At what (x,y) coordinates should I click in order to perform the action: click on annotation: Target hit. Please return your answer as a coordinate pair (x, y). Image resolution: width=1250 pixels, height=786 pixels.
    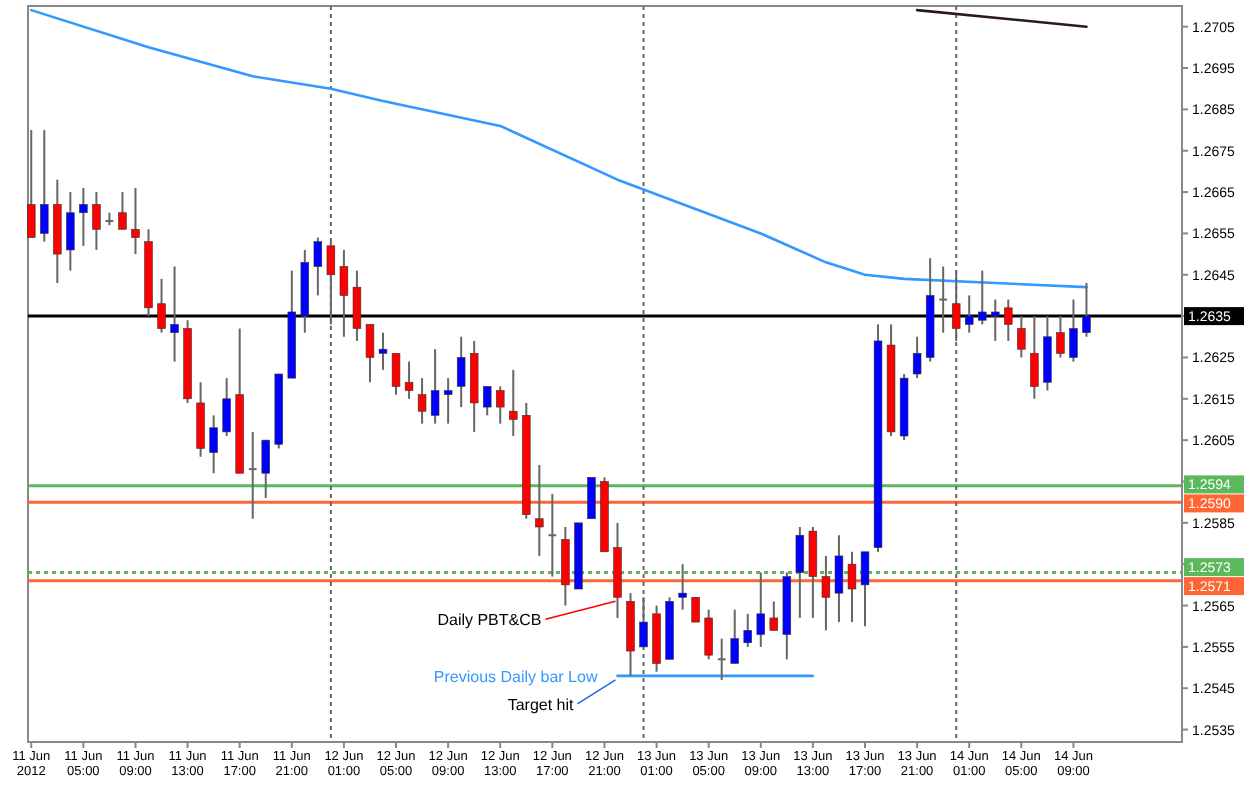
    Looking at the image, I should click on (541, 704).